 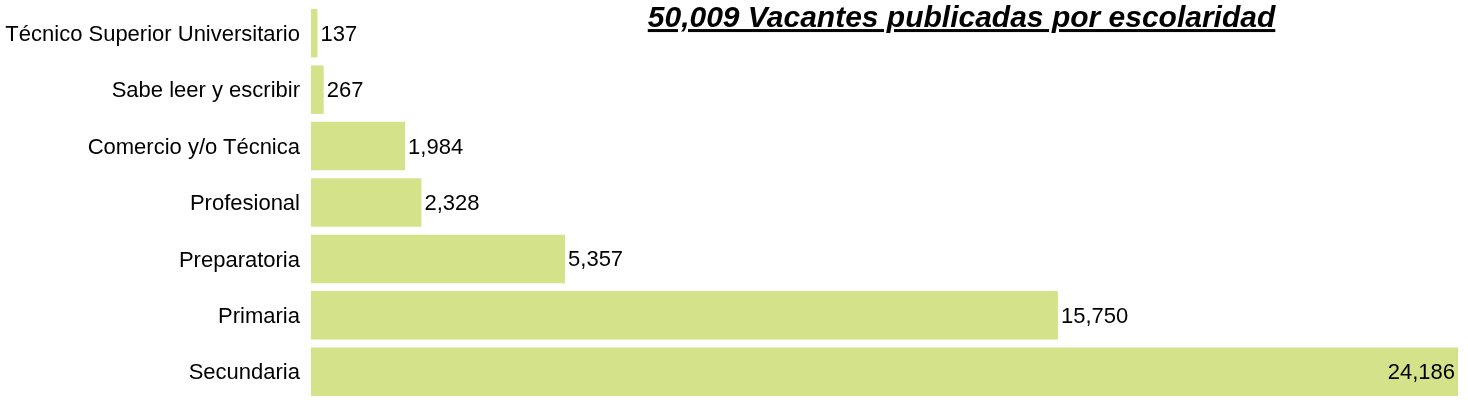 What do you see at coordinates (961, 17) in the screenshot?
I see `chart-title: 50,009 Vacantes publicadas por escolaridad` at bounding box center [961, 17].